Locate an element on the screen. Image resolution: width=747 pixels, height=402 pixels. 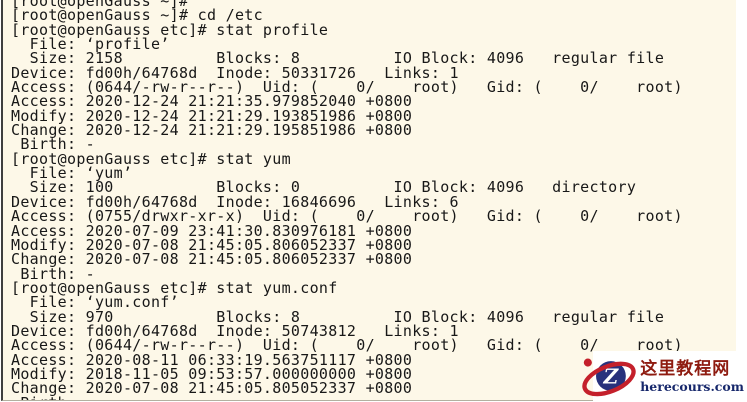
logo-z-icon: Z is located at coordinates (611, 376).